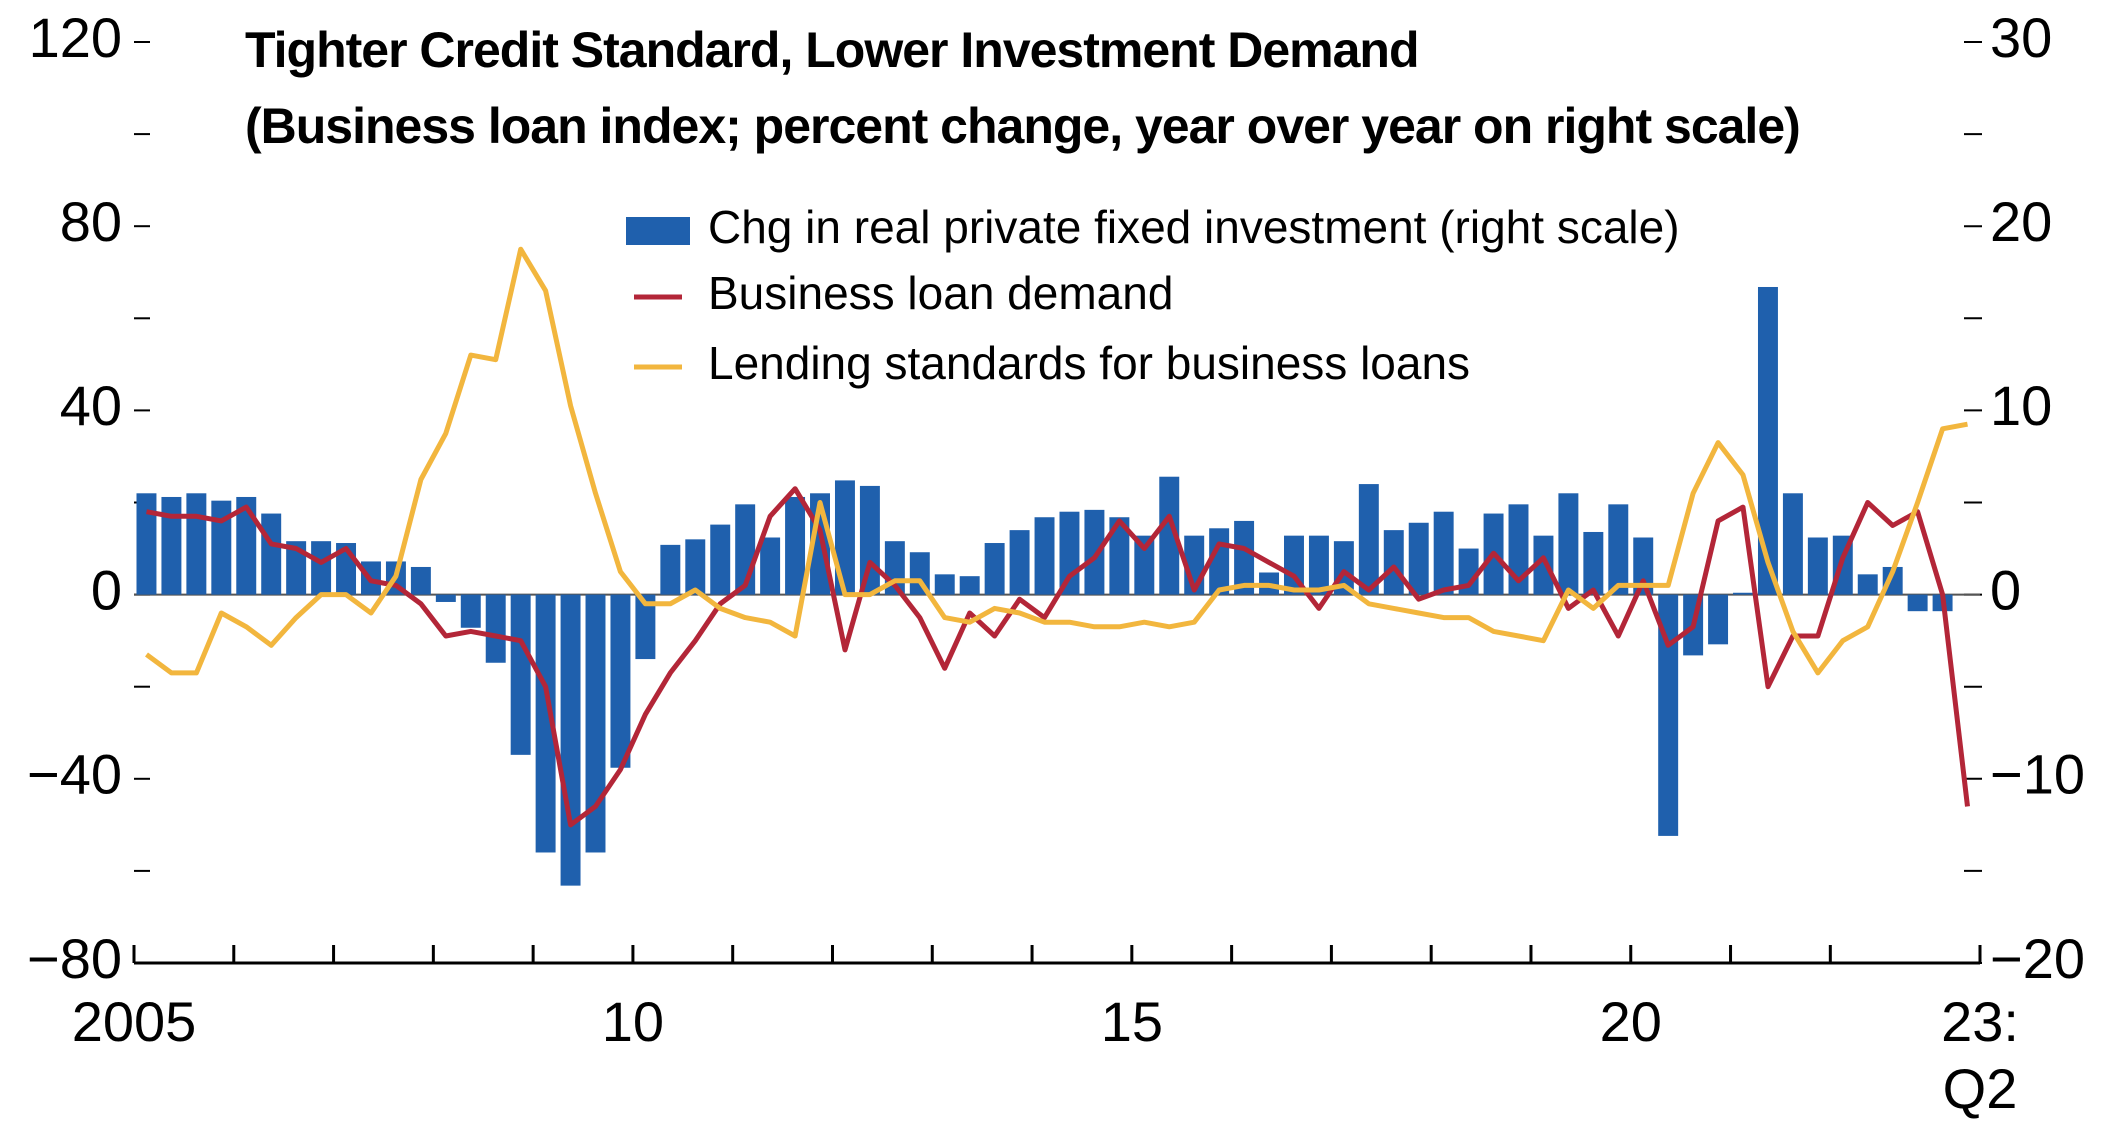 The image size is (2103, 1126). What do you see at coordinates (633, 1021) in the screenshot?
I see `x-tick-label: 10` at bounding box center [633, 1021].